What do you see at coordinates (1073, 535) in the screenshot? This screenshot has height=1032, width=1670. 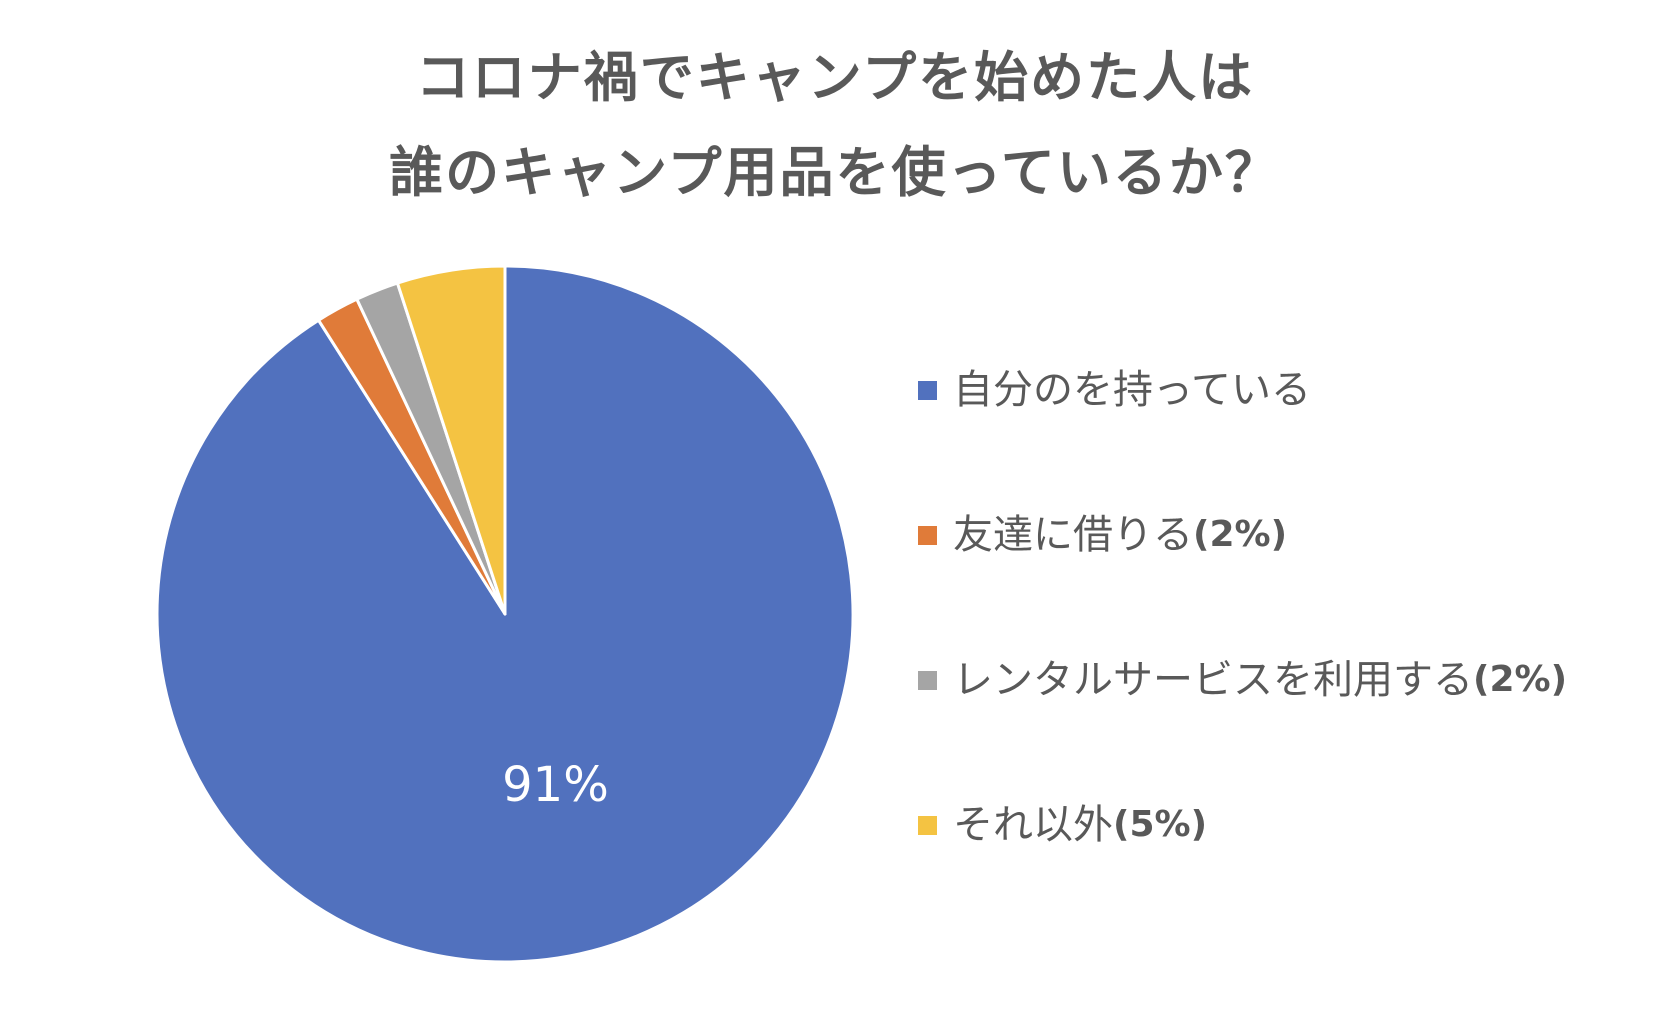 I see `legend-label-borrow: 友達に借りる` at bounding box center [1073, 535].